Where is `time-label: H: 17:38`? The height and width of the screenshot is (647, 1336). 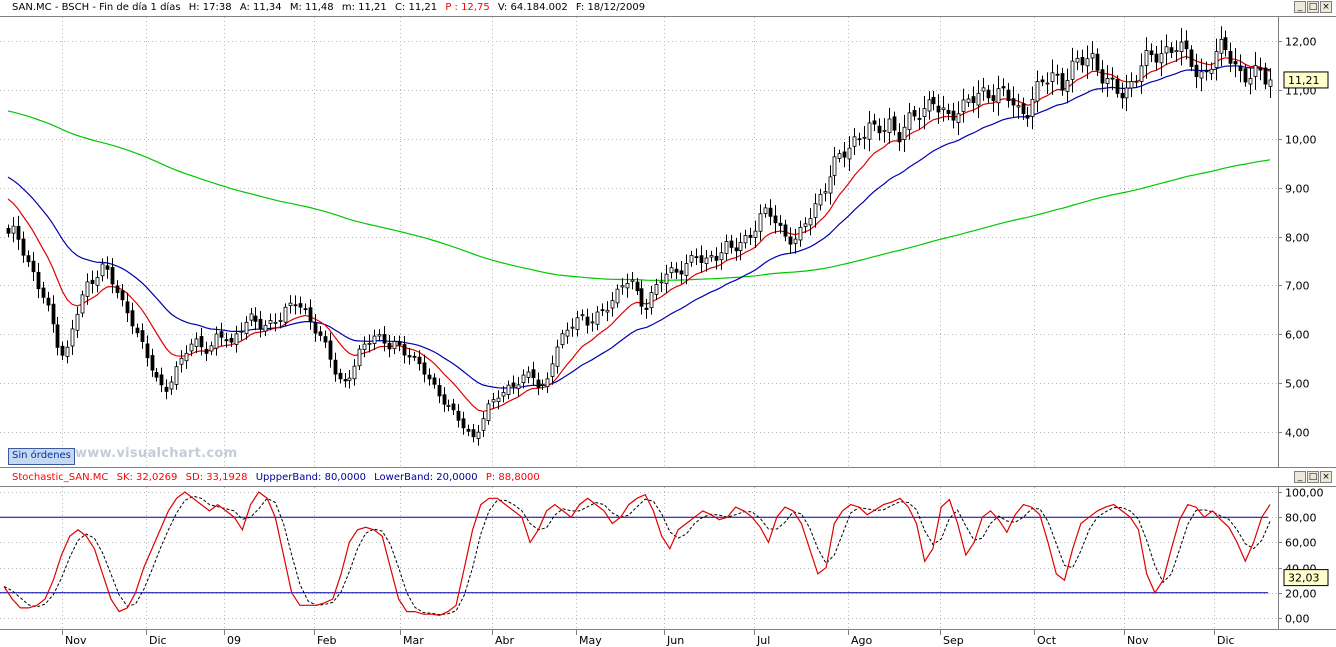 time-label: H: 17:38 is located at coordinates (210, 7).